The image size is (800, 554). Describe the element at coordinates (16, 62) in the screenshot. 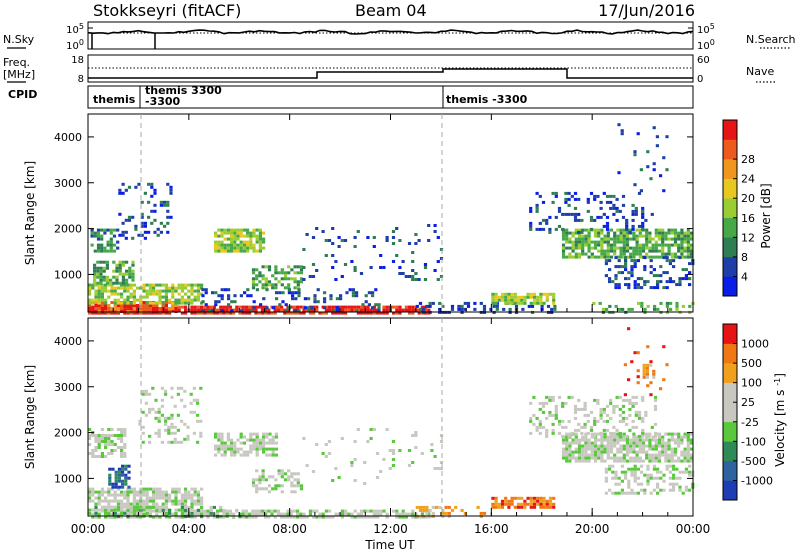

I see `freq-label: Freq.` at that location.